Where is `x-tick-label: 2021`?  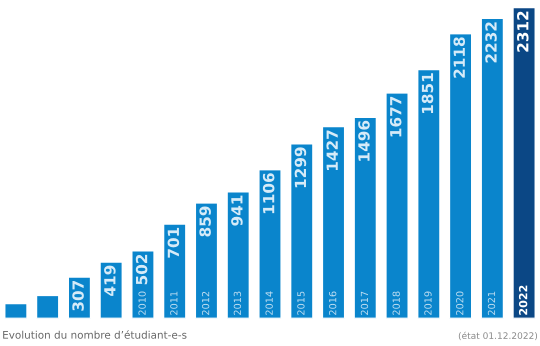
x-tick-label: 2021 is located at coordinates (492, 303).